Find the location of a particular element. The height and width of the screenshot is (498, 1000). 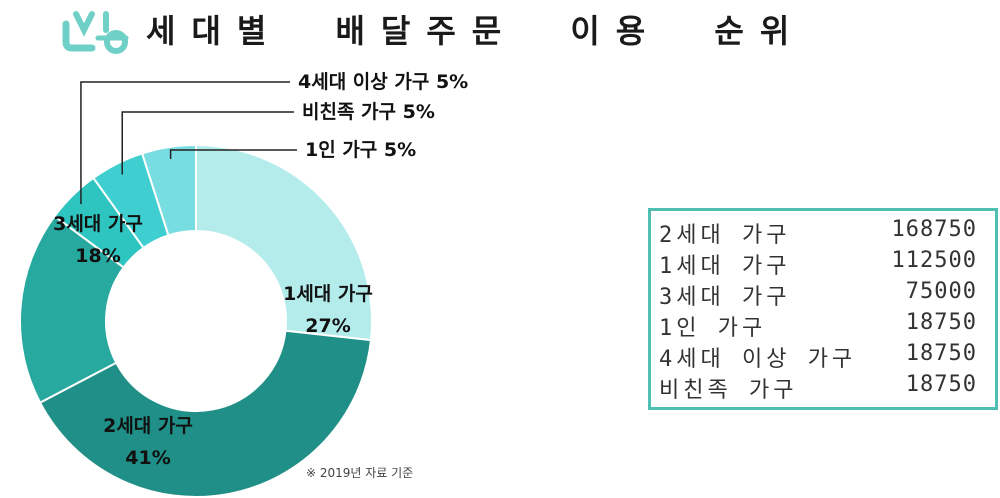

leader-line-비친족-가구 is located at coordinates (207, 143).